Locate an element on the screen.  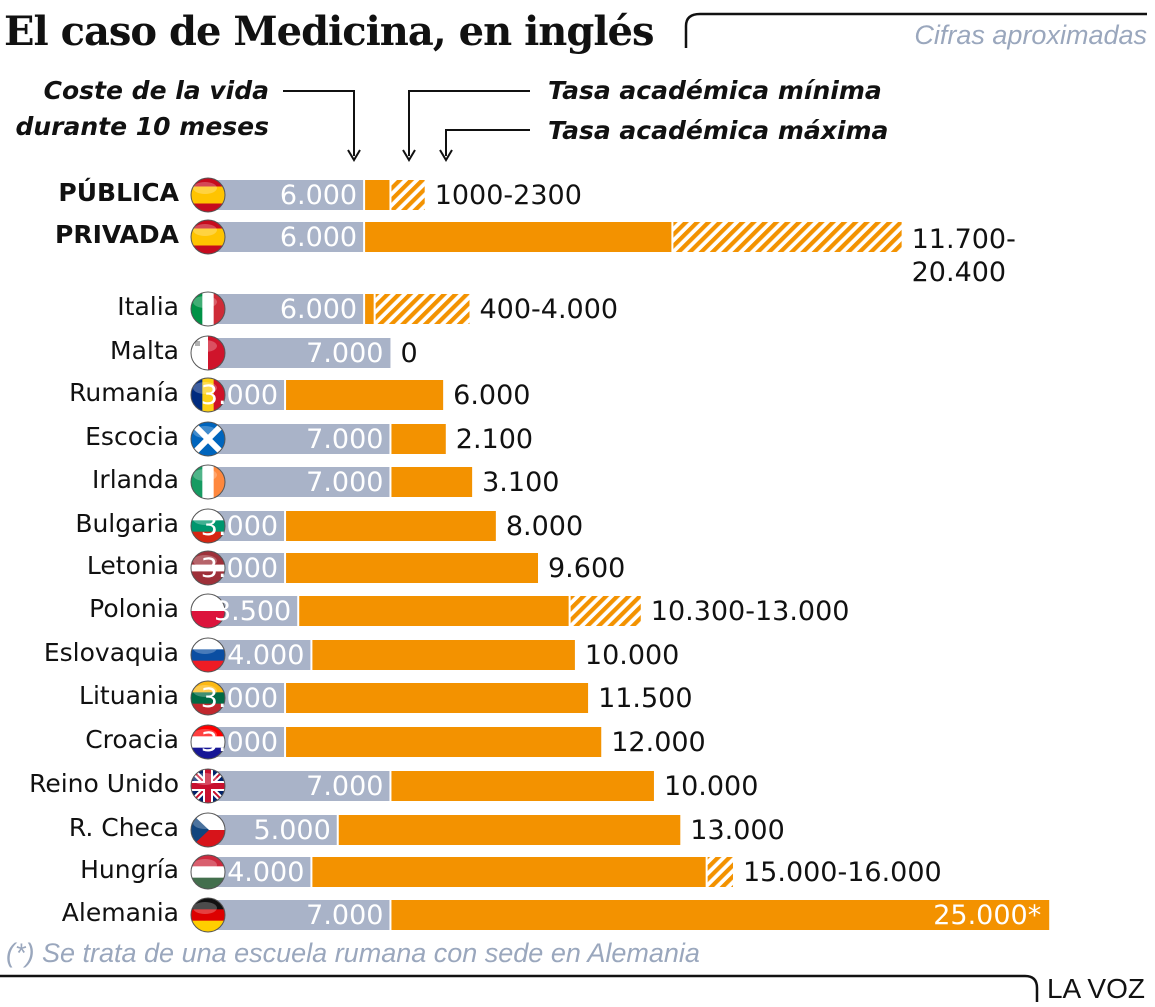
romania-flag-icon-outline is located at coordinates (208, 395).